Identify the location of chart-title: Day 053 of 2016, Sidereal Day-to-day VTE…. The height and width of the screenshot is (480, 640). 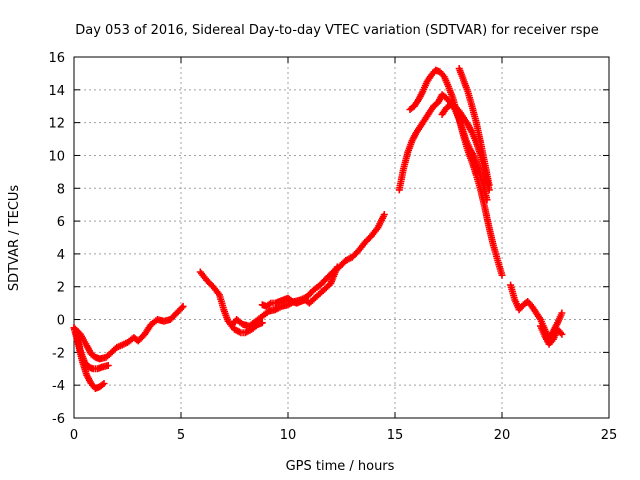
(337, 30).